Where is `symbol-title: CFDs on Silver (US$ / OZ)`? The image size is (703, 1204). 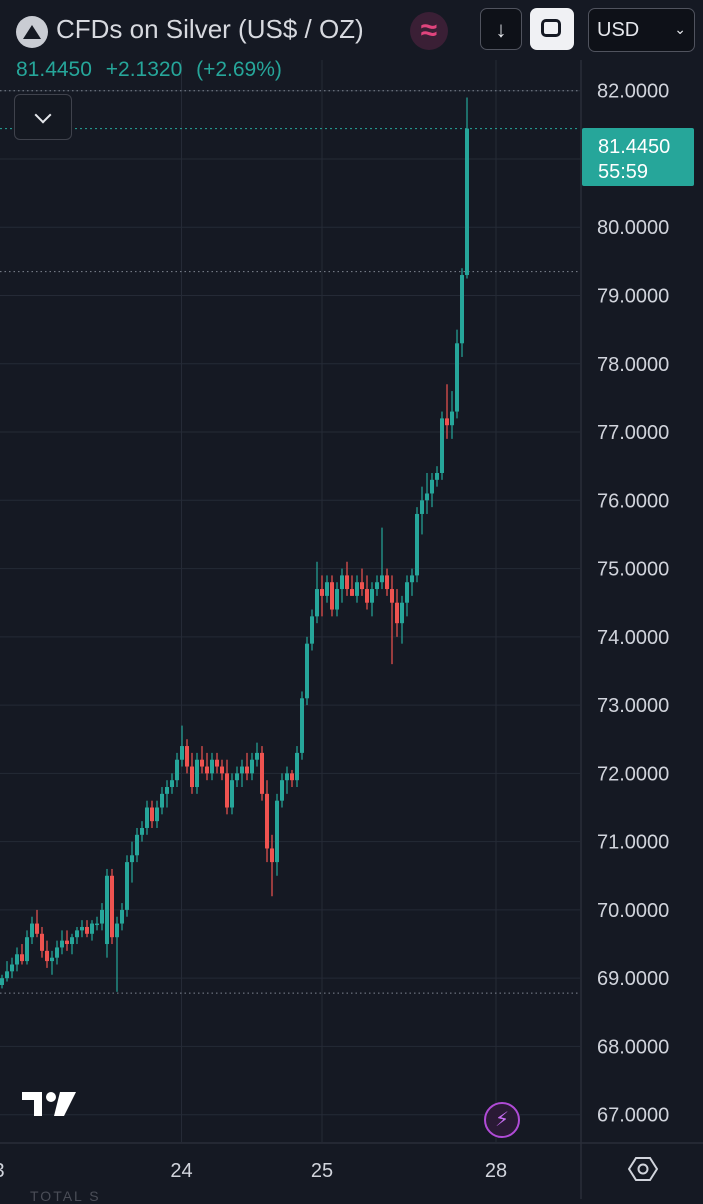
symbol-title: CFDs on Silver (US$ / OZ) is located at coordinates (210, 29).